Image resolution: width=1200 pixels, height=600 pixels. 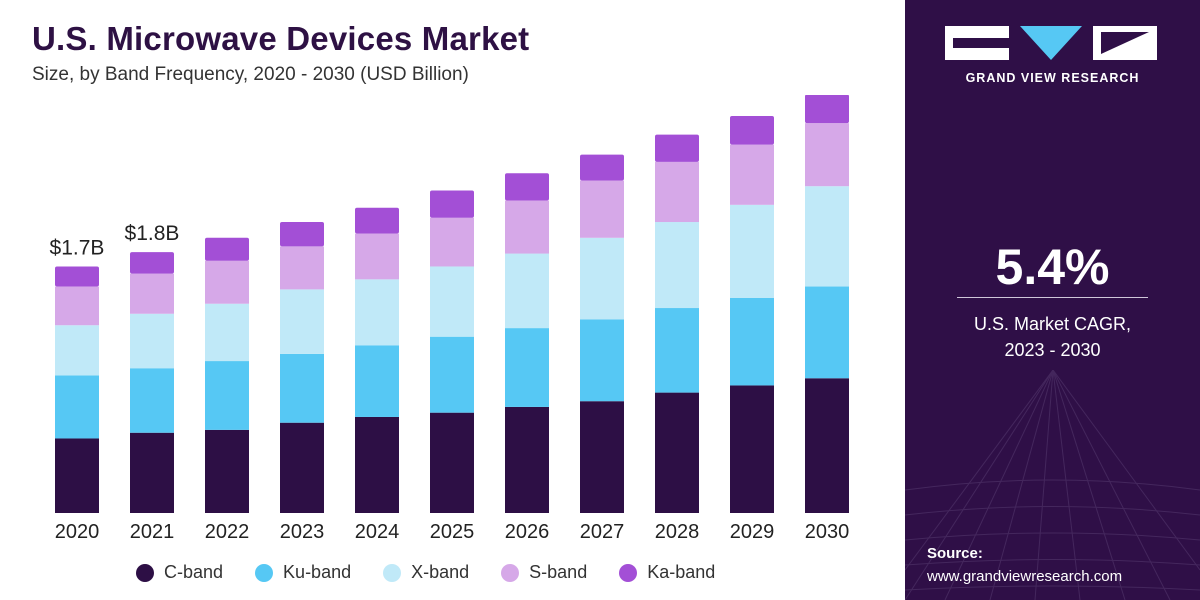 I want to click on x-tick-label-2030: 2030, so click(x=827, y=532).